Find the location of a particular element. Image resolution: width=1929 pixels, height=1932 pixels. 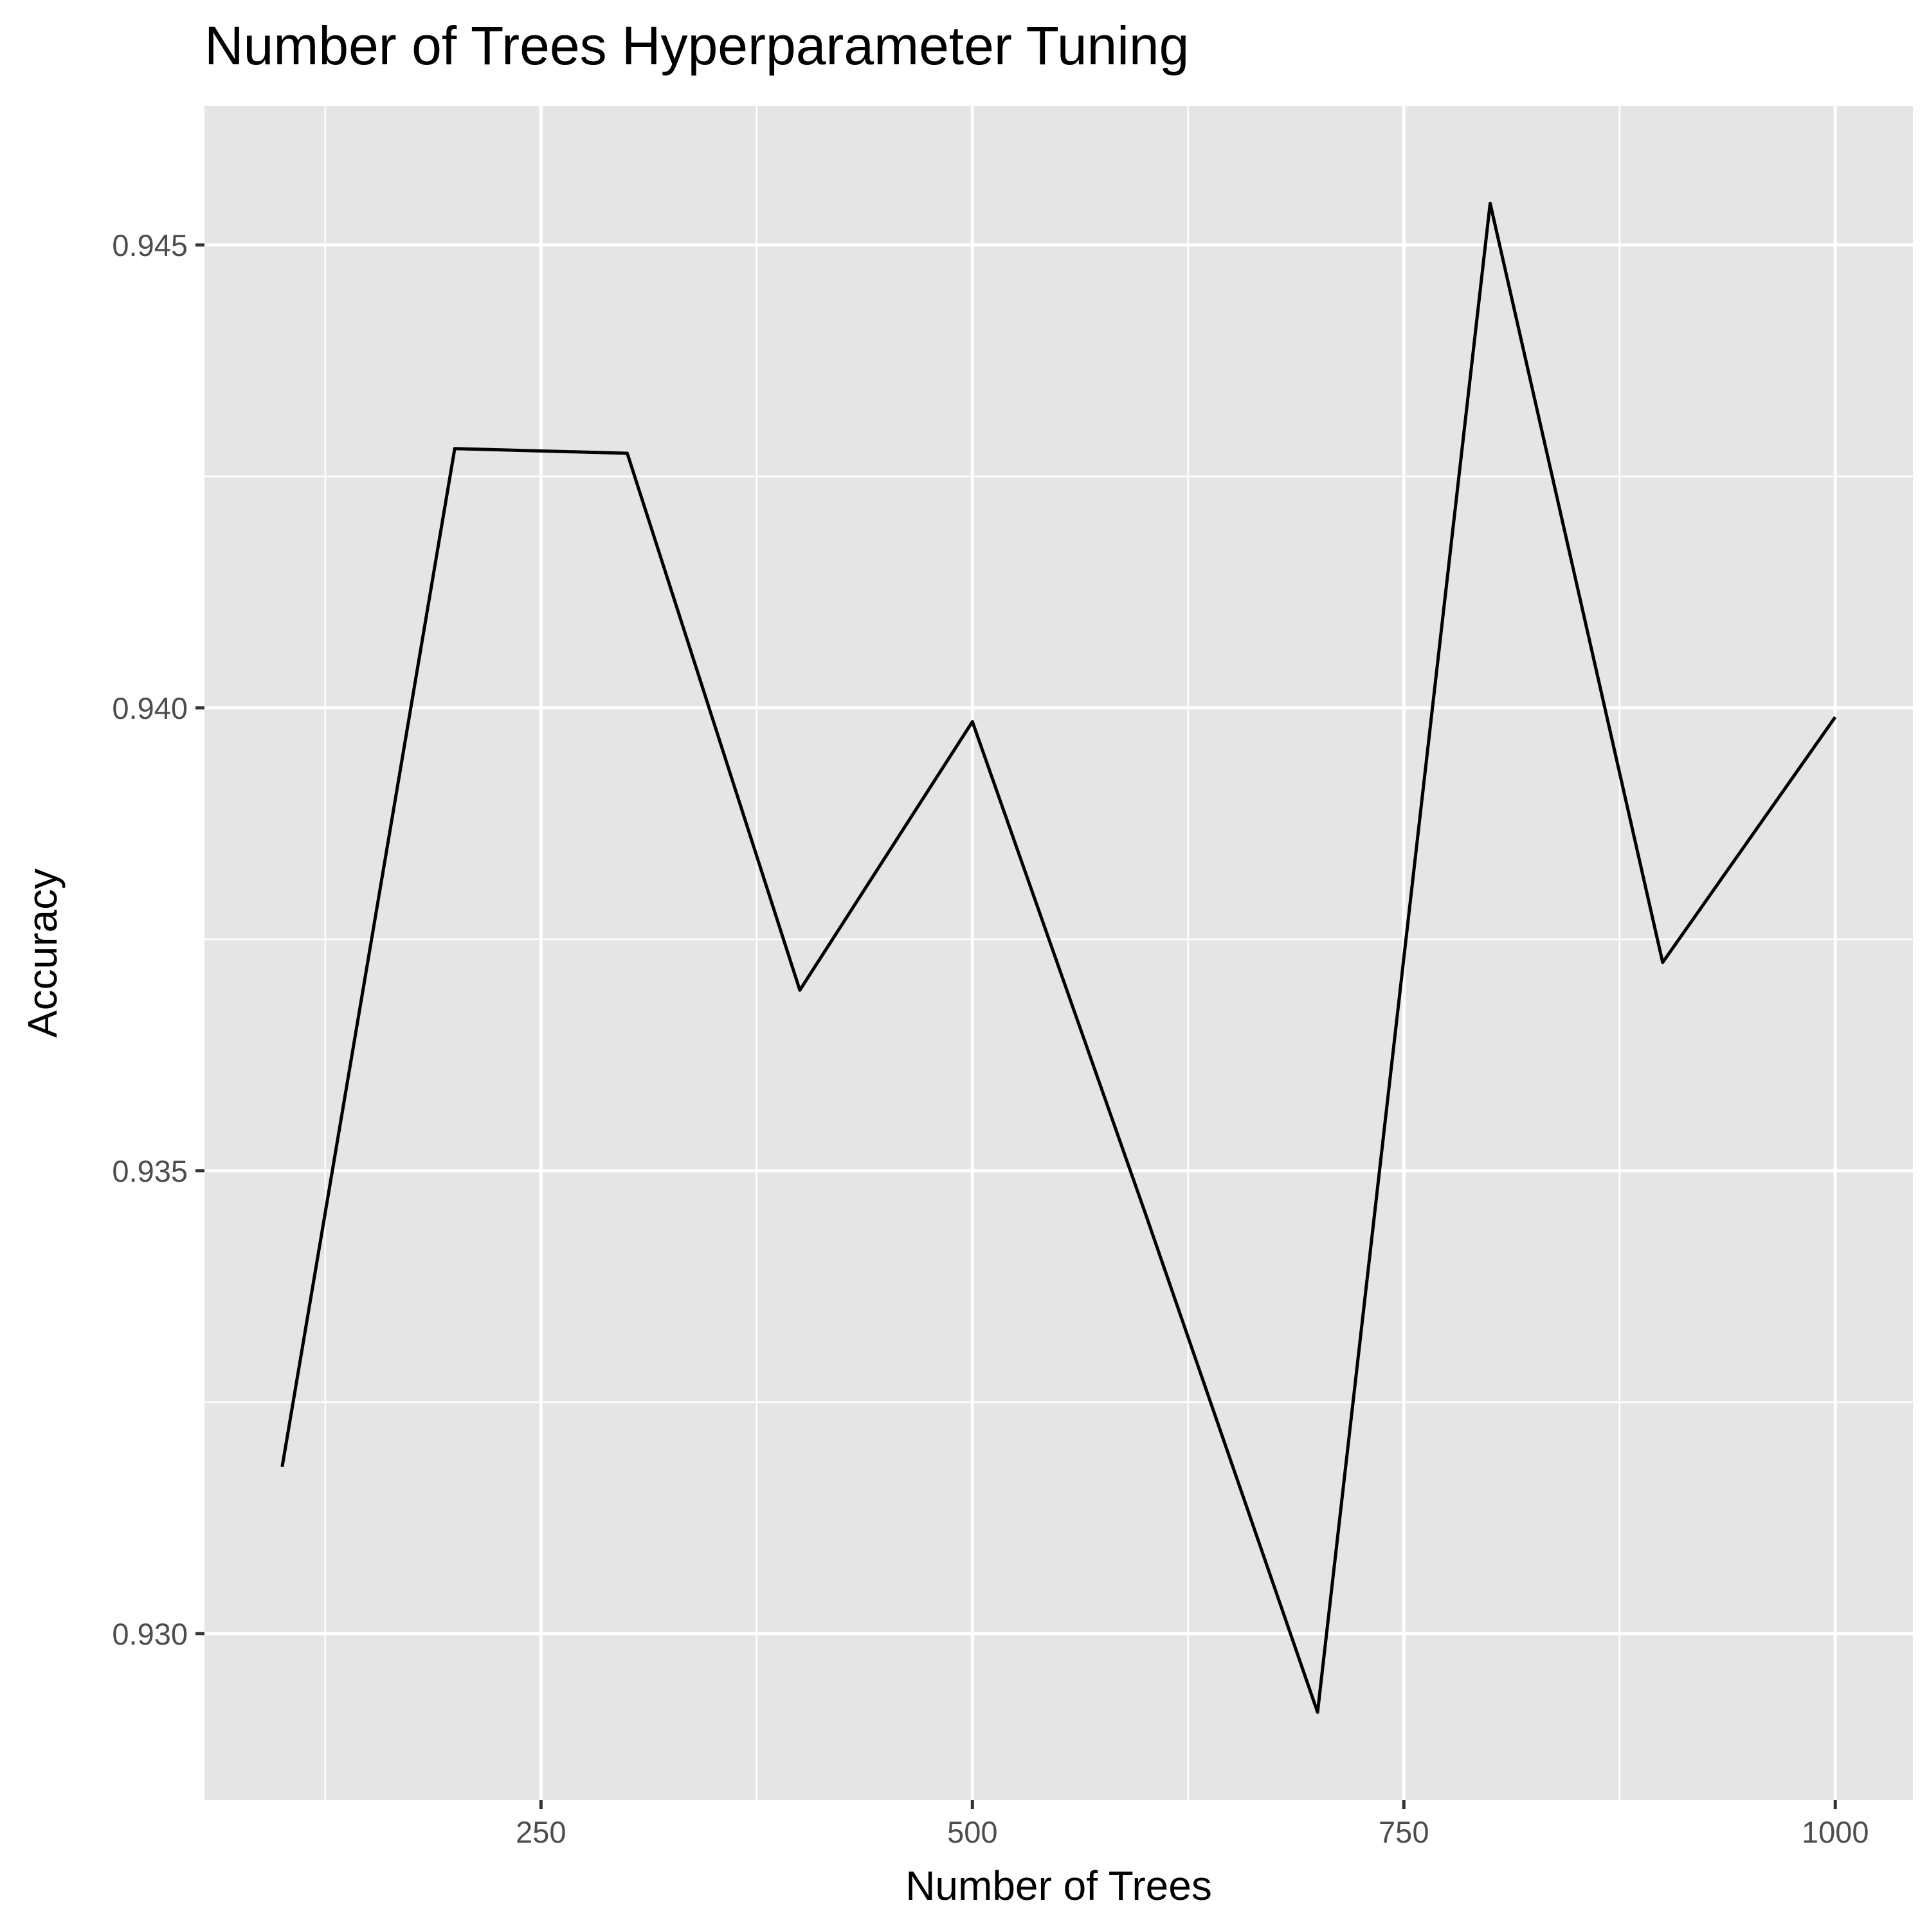

x-axis-title: Number of Trees is located at coordinates (1058, 1886).